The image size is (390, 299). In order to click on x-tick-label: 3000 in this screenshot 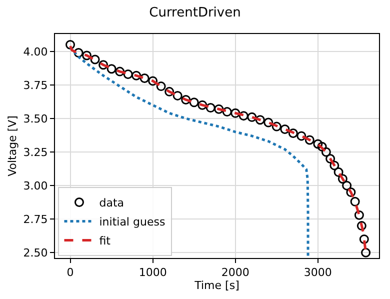, I will do `click(318, 273)`.